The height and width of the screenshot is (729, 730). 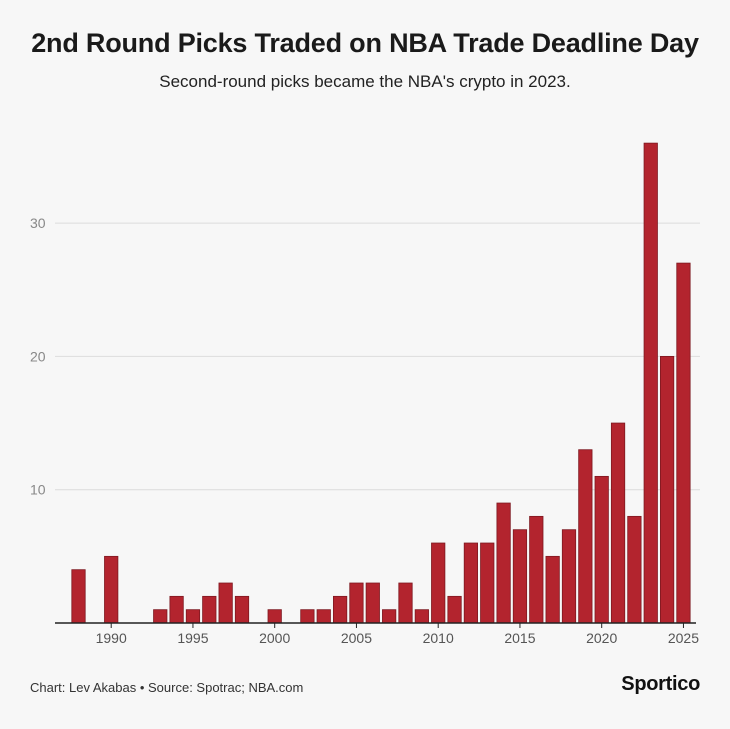 What do you see at coordinates (569, 576) in the screenshot?
I see `bar-2018` at bounding box center [569, 576].